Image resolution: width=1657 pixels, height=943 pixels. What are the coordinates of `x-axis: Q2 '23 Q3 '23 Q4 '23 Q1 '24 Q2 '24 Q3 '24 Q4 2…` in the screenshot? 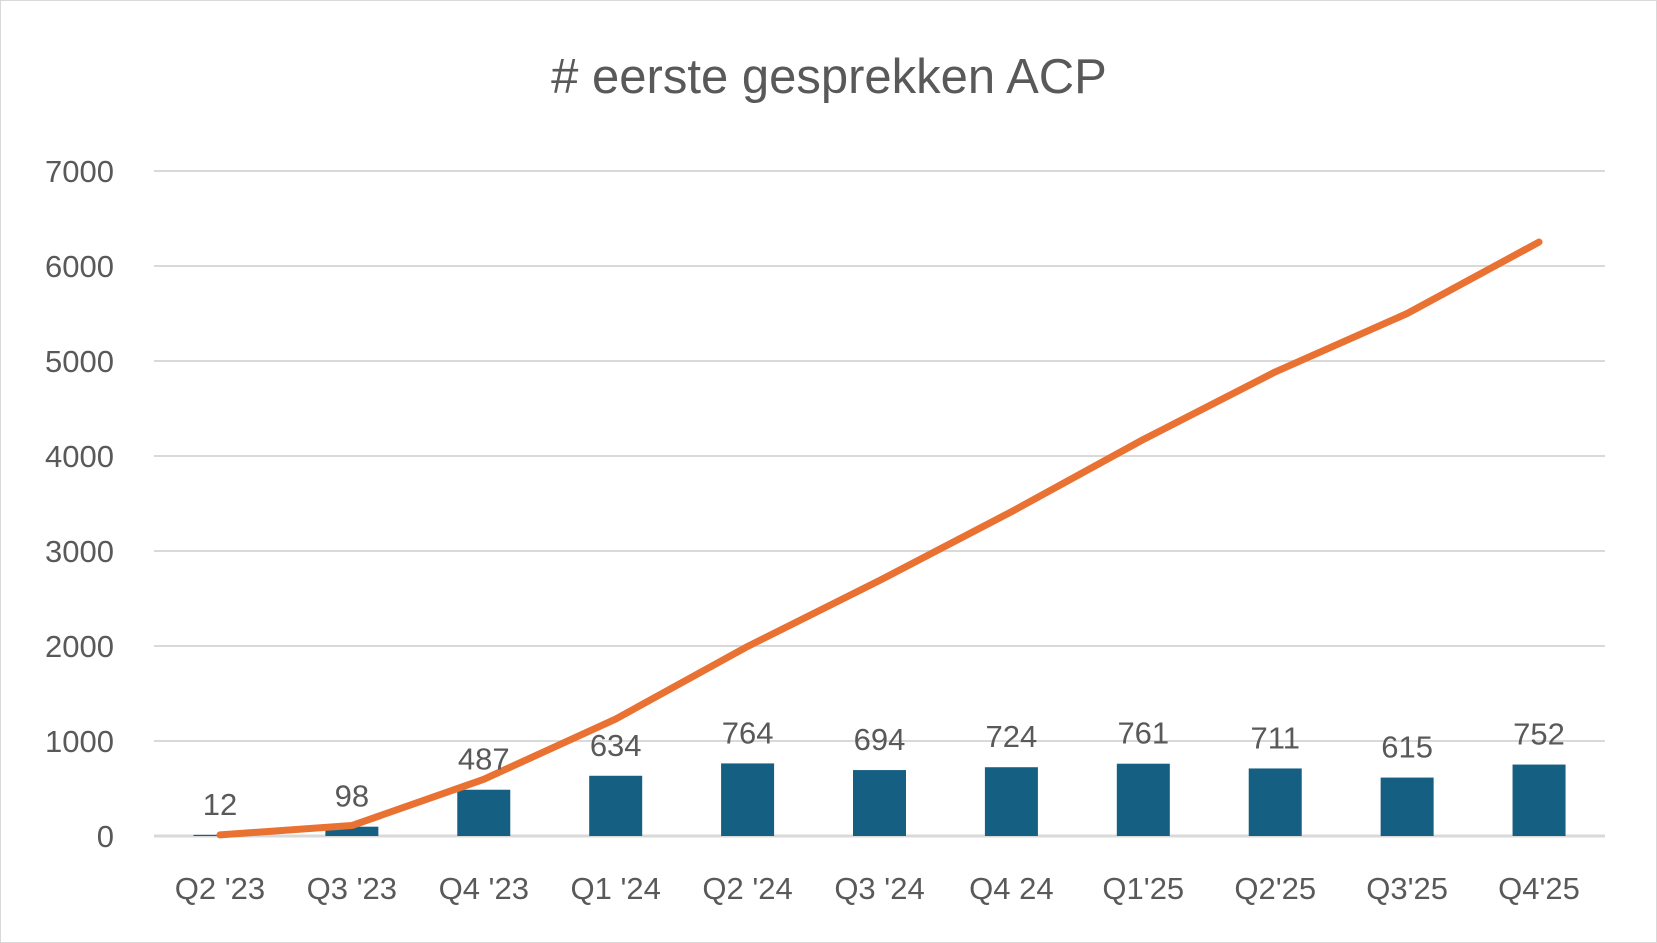 It's located at (877, 888).